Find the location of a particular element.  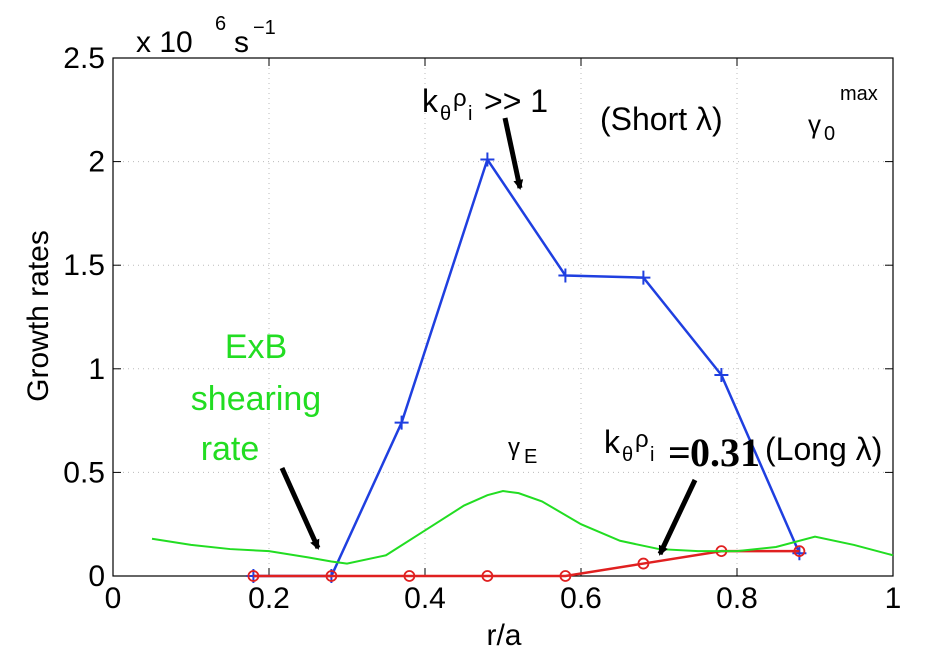

long-k: k is located at coordinates (612, 442).